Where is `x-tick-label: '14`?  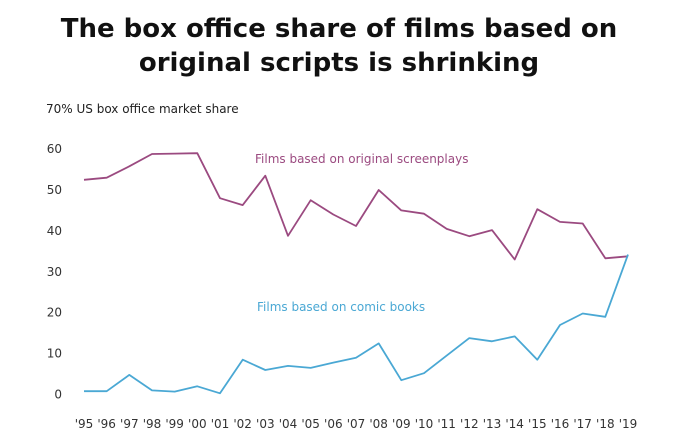
x-tick-label: '14 is located at coordinates (514, 424).